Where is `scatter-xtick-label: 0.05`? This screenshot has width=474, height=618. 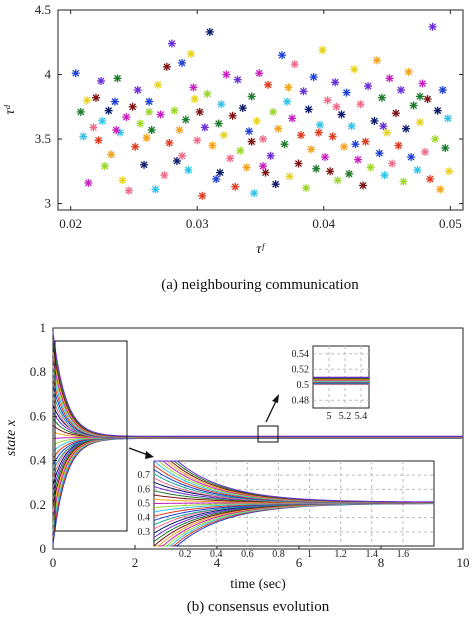 scatter-xtick-label: 0.05 is located at coordinates (450, 223).